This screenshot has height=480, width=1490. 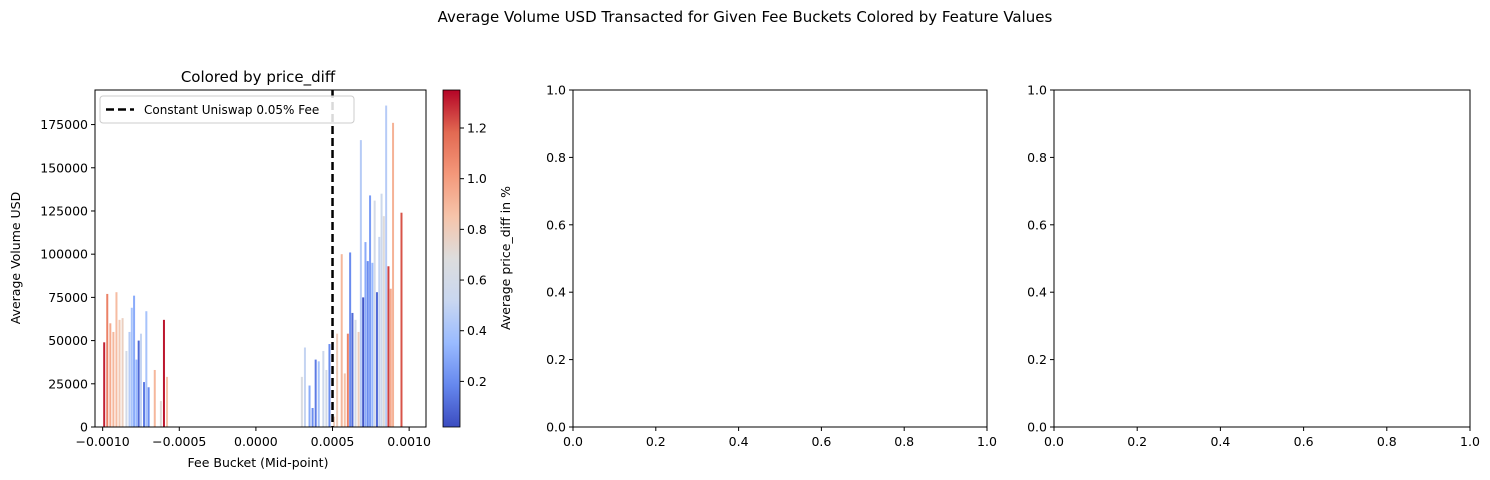 What do you see at coordinates (64, 210) in the screenshot?
I see `y-tick-label: 125000` at bounding box center [64, 210].